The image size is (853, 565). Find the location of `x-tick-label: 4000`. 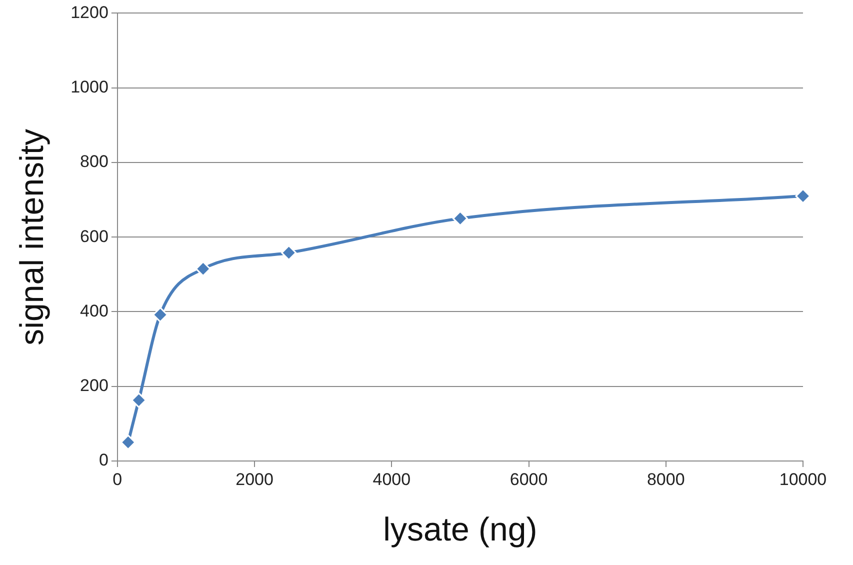

x-tick-label: 4000 is located at coordinates (391, 479).